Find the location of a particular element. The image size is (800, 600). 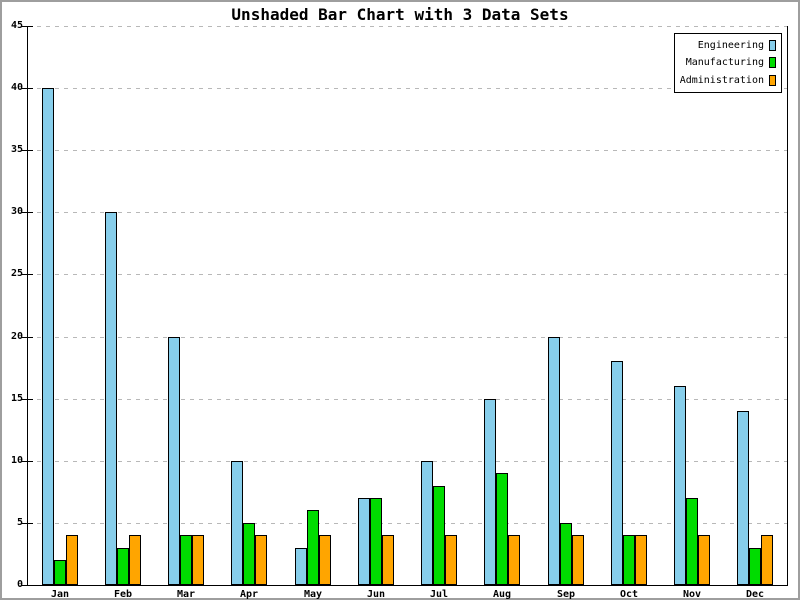

legend-label: Engineering is located at coordinates (730, 46).